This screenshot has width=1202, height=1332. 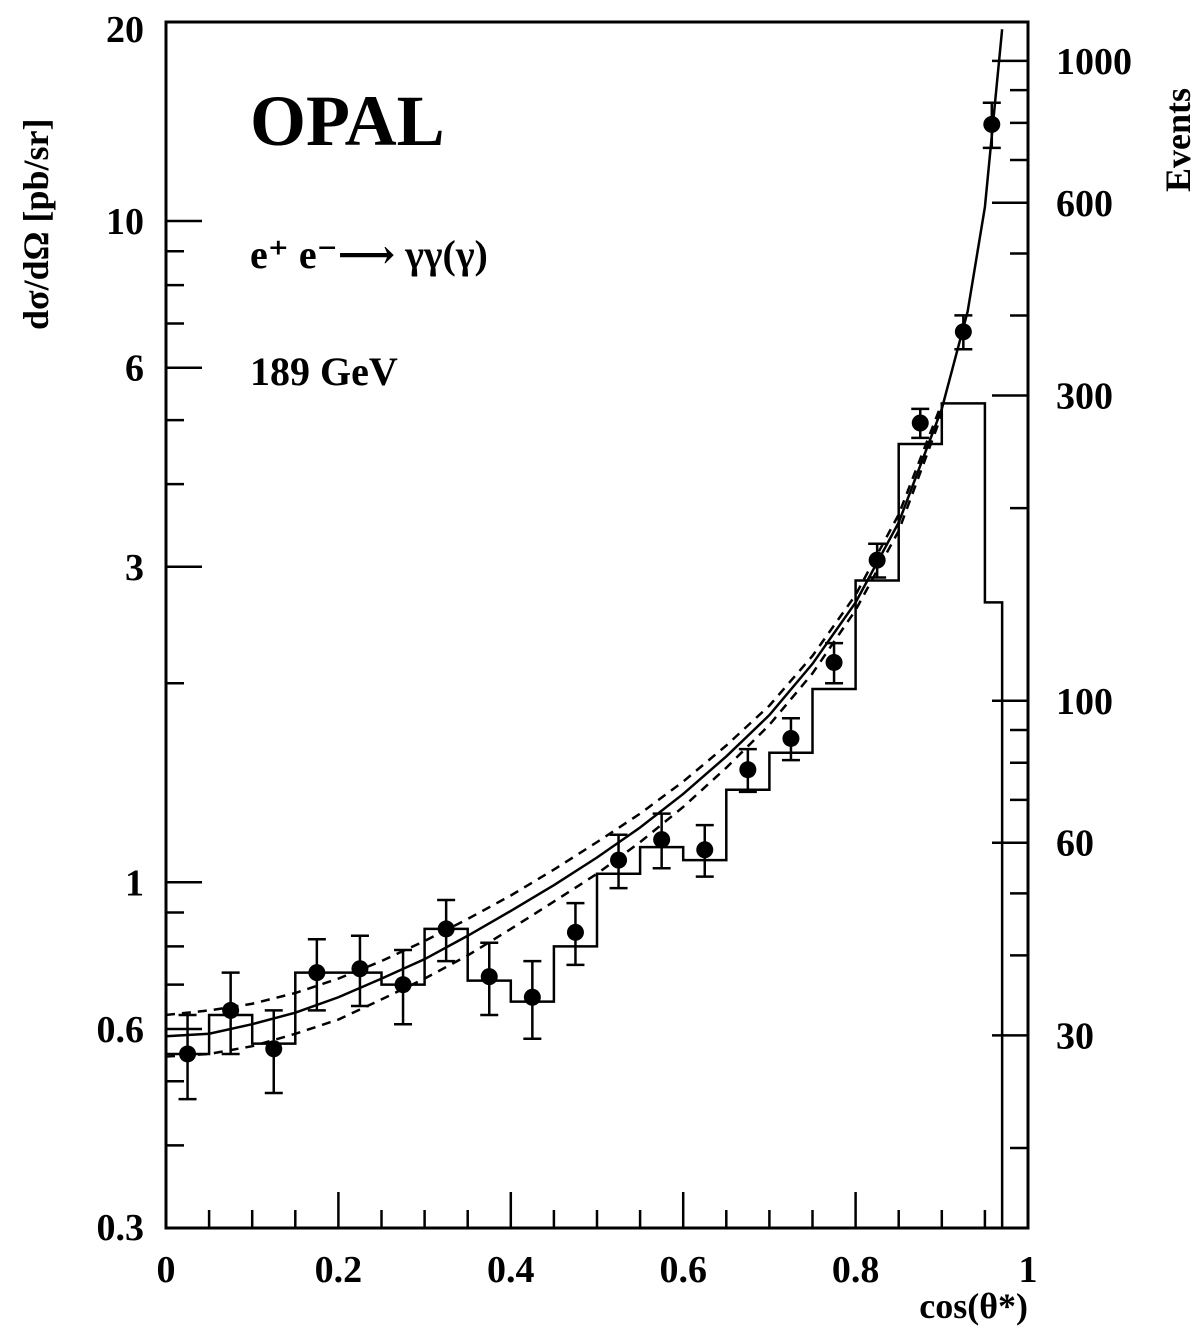 I want to click on y-tick-label: 3, so click(x=134, y=568).